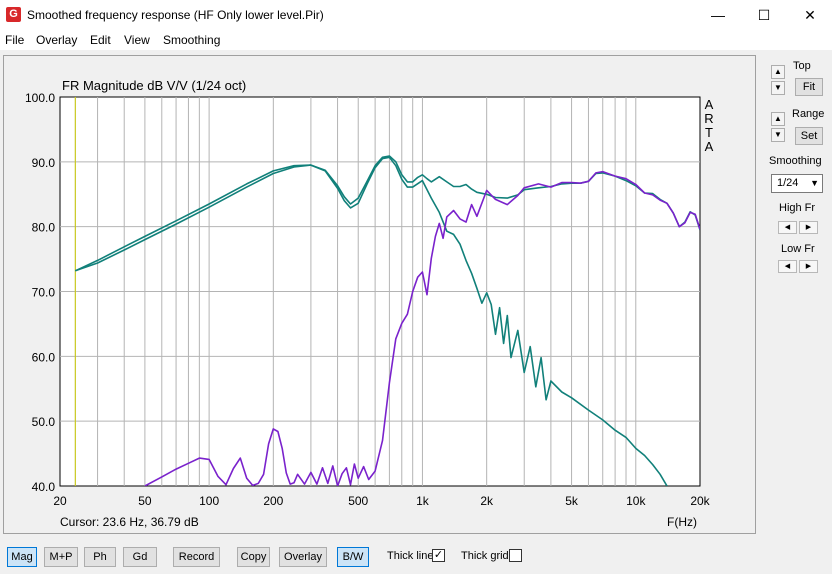  I want to click on top-up-spin: ▲, so click(778, 72).